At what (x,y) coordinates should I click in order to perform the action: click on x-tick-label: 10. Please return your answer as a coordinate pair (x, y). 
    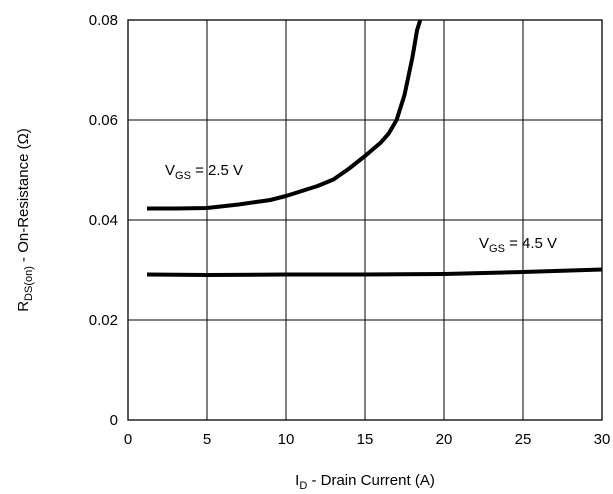
    Looking at the image, I should click on (286, 439).